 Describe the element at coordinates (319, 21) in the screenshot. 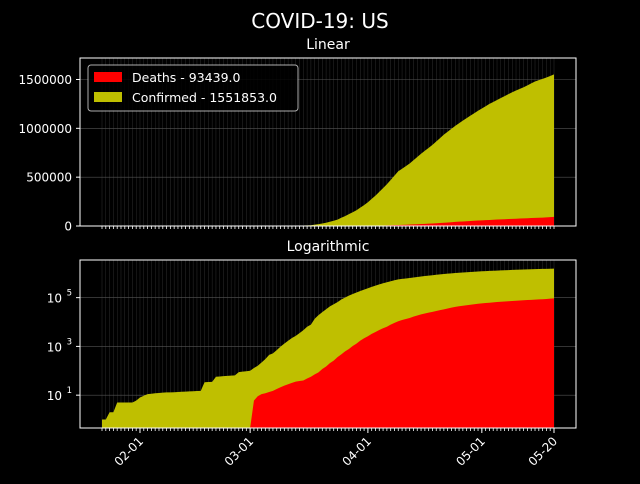

I see `figure-title: COVID-19: US` at that location.